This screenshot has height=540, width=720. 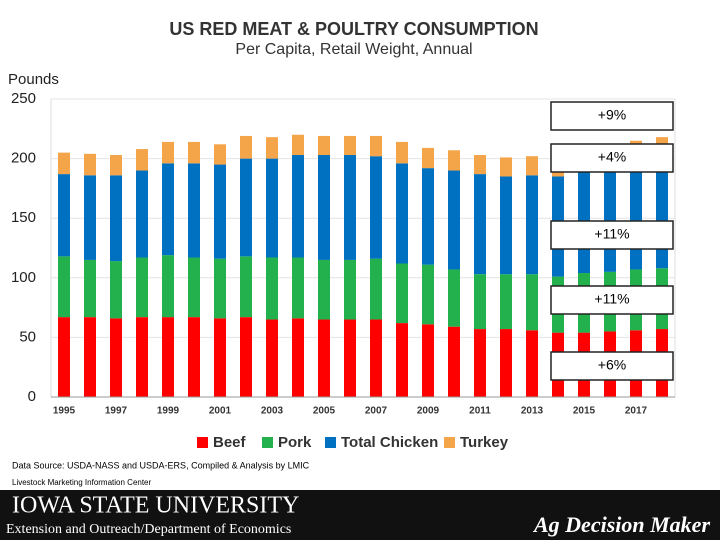 What do you see at coordinates (32, 396) in the screenshot?
I see `y-tick-label: 0` at bounding box center [32, 396].